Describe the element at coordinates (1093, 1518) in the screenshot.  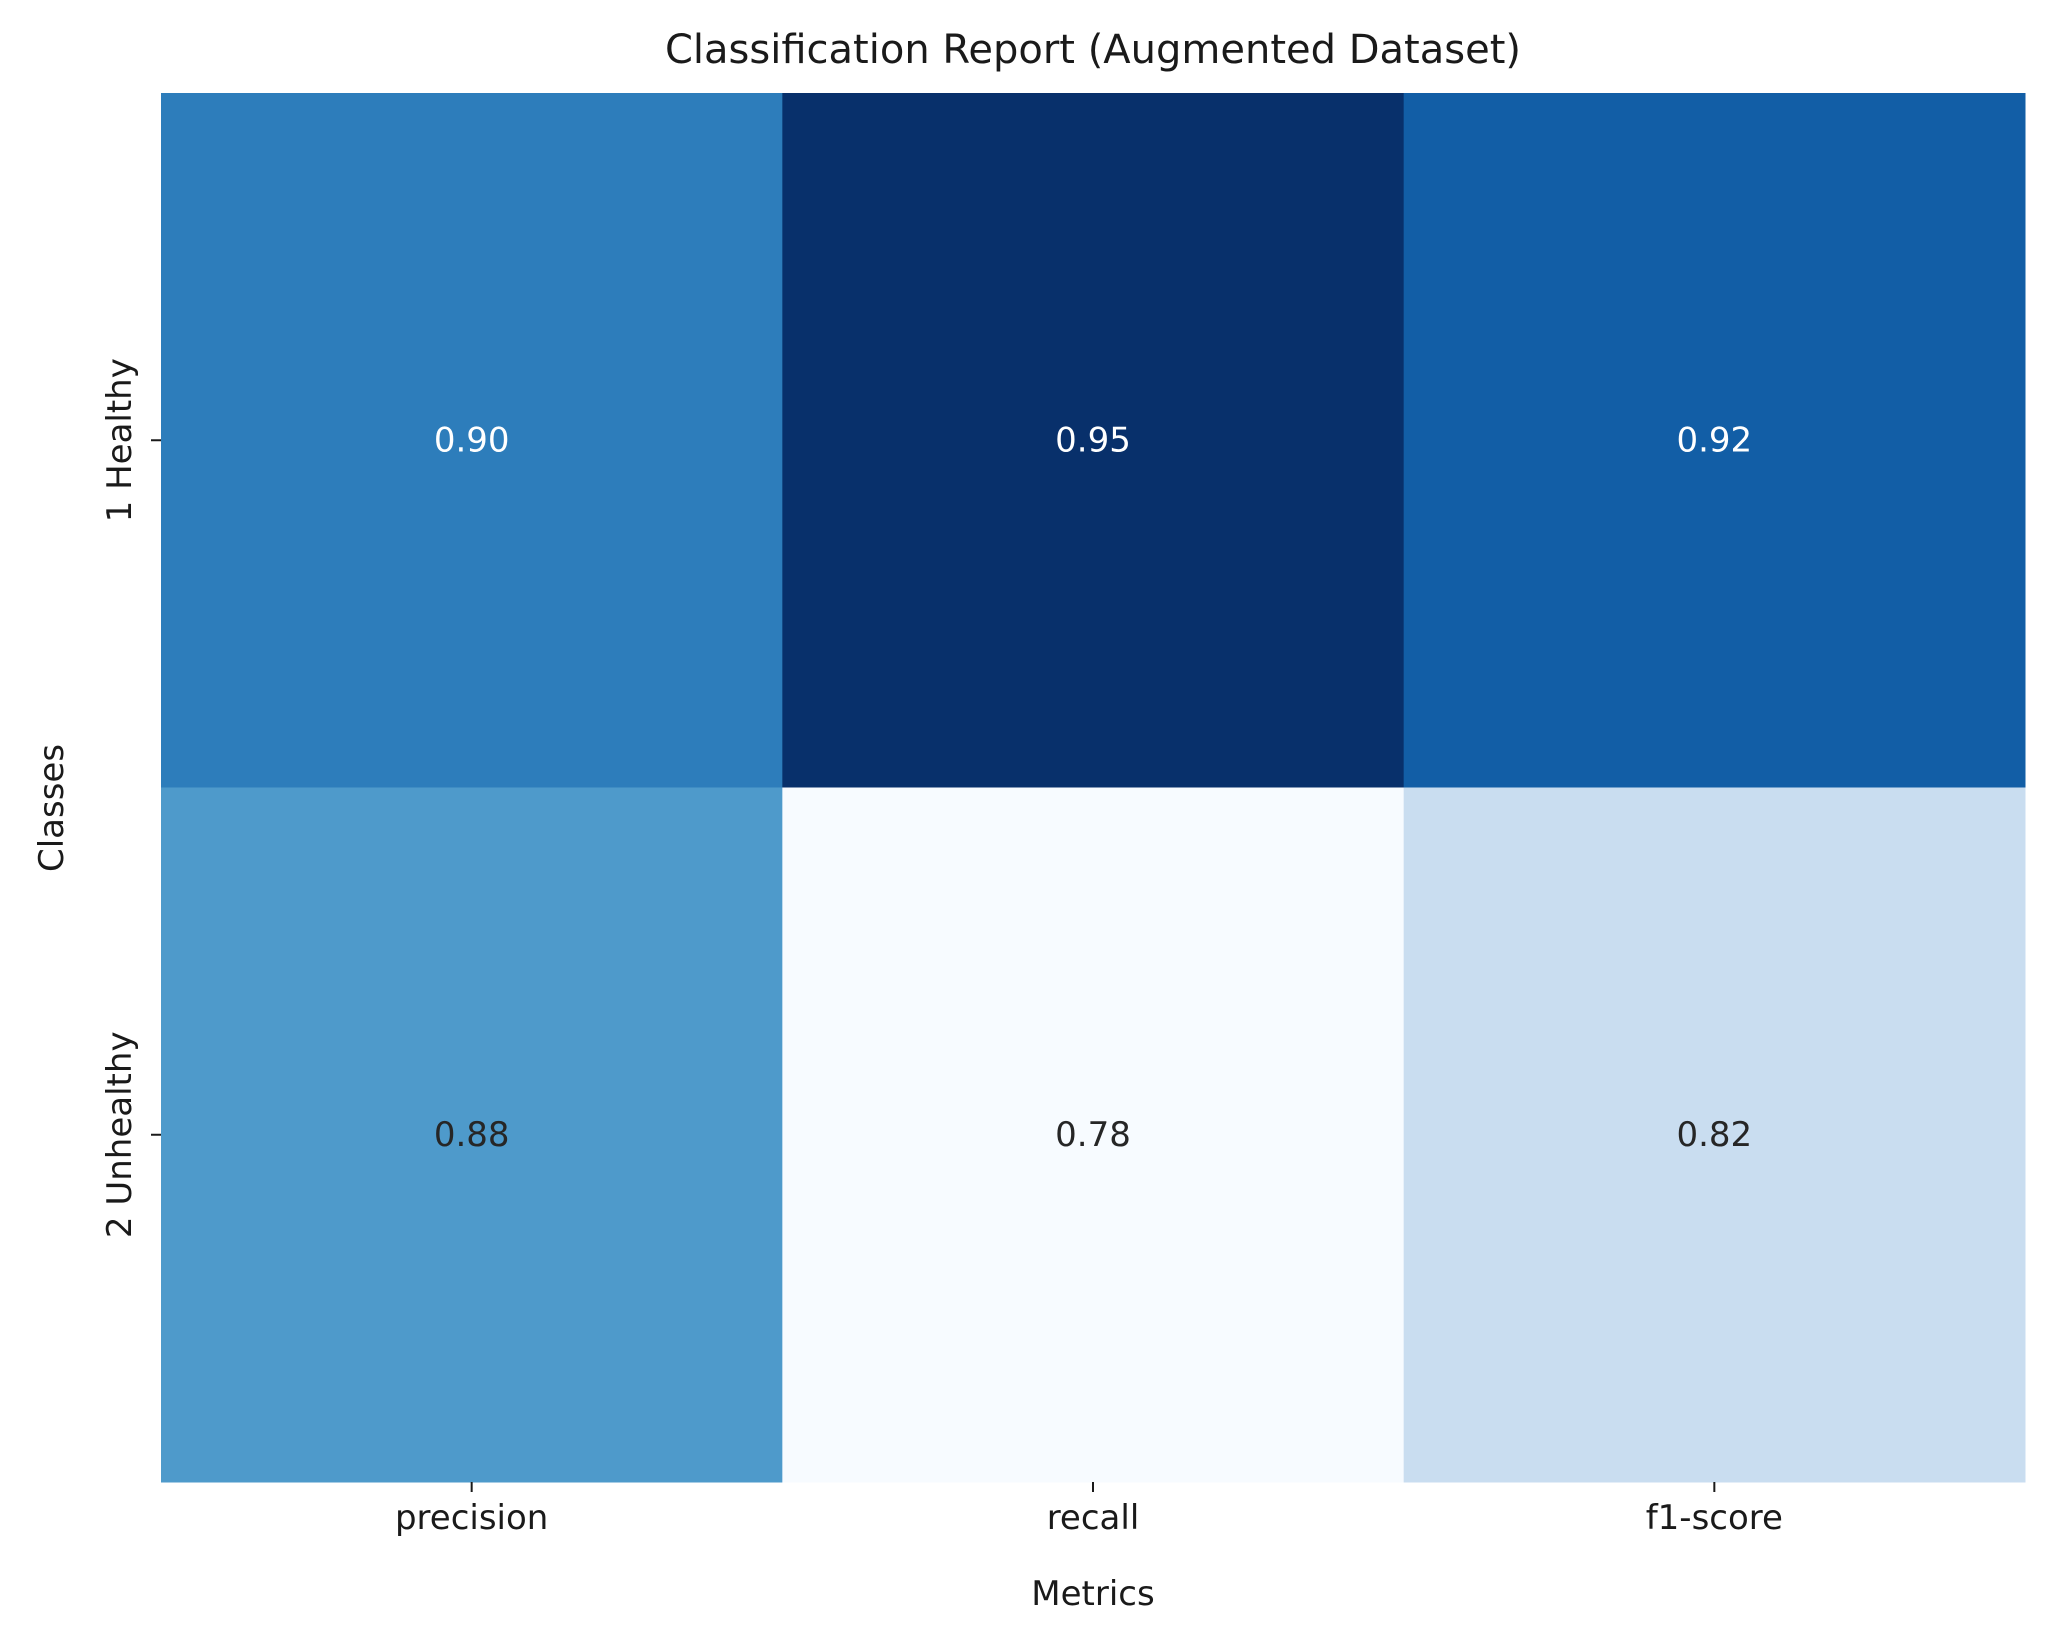
I see `x-tick-label-1: recall` at that location.